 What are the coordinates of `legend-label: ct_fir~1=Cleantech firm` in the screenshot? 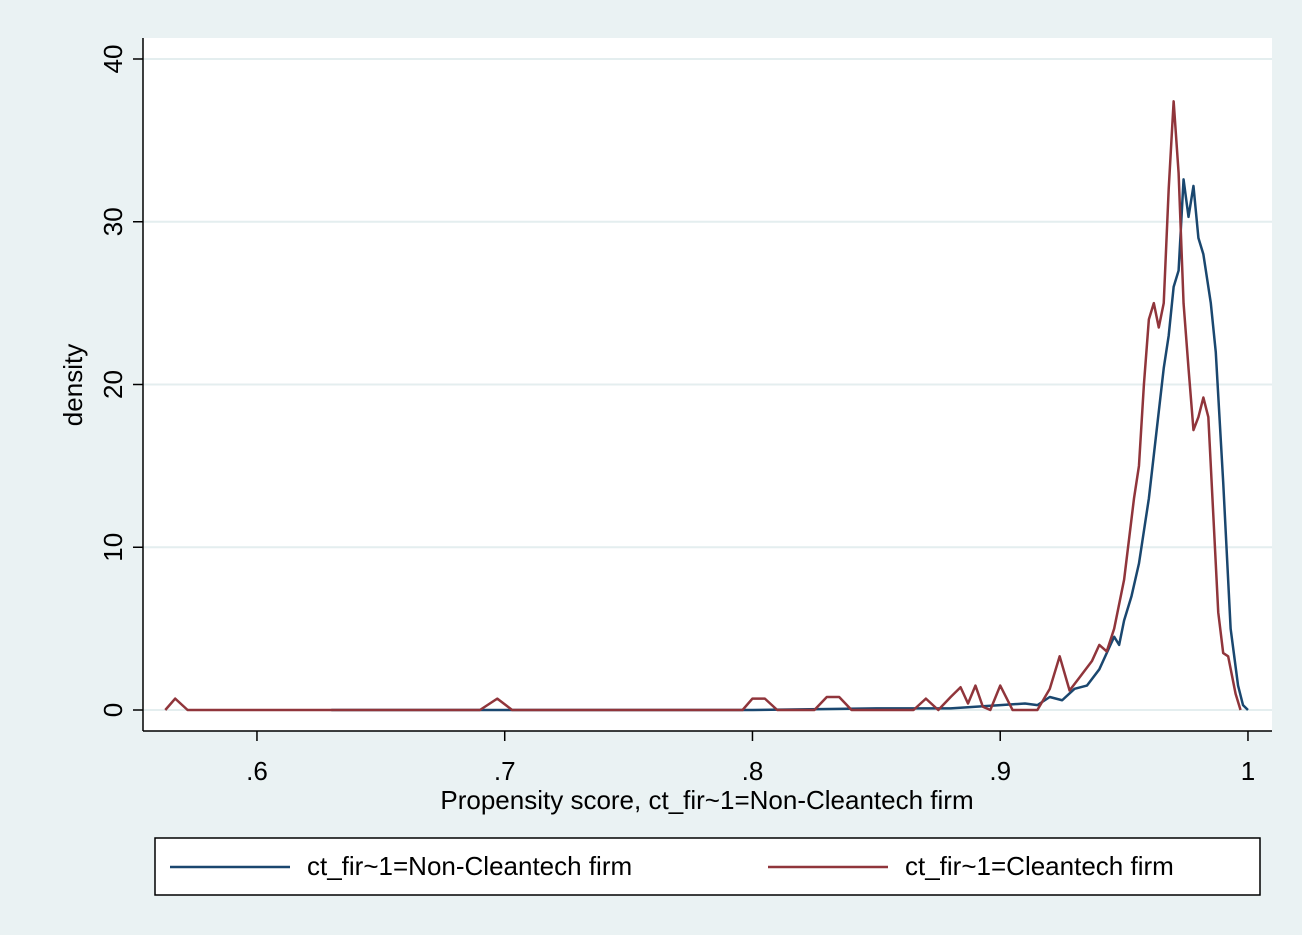 It's located at (1039, 866).